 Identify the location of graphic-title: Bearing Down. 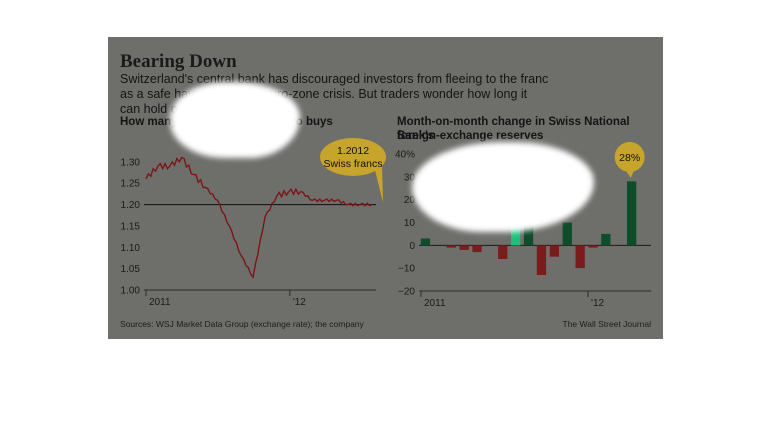
(178, 61).